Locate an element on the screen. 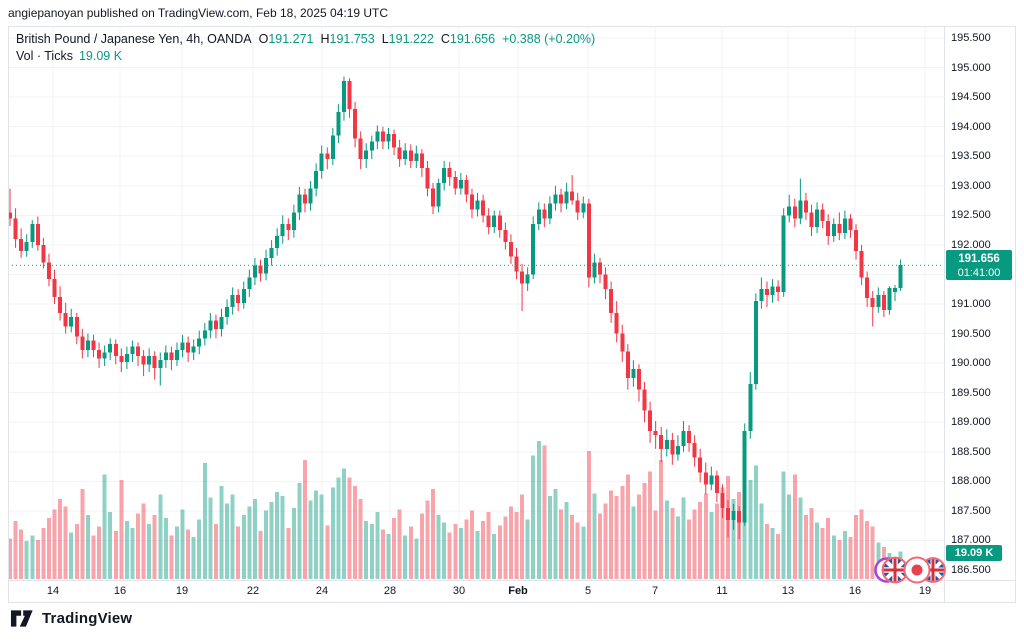  price-axis-label: 195.500 is located at coordinates (971, 38).